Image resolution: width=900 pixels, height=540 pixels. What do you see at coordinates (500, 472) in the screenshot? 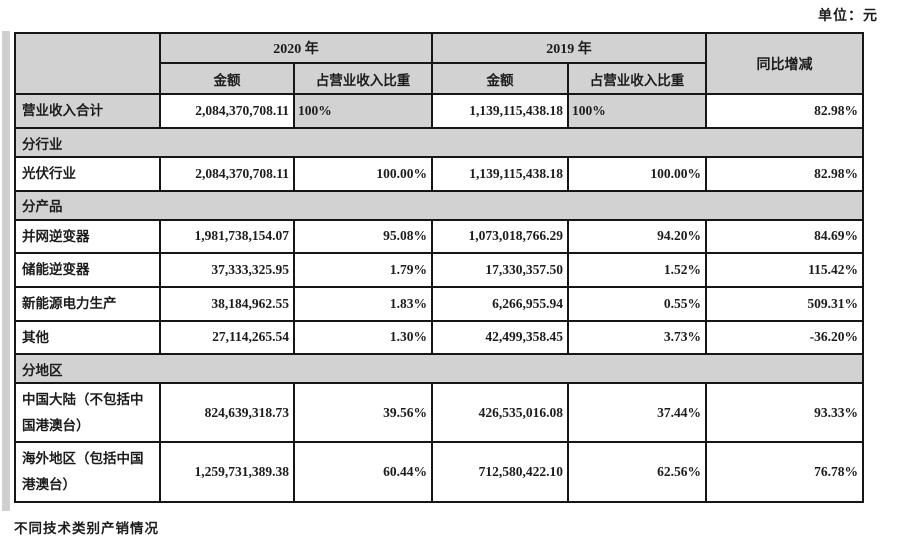
I see `amount-2019: 712,580,422.10` at bounding box center [500, 472].